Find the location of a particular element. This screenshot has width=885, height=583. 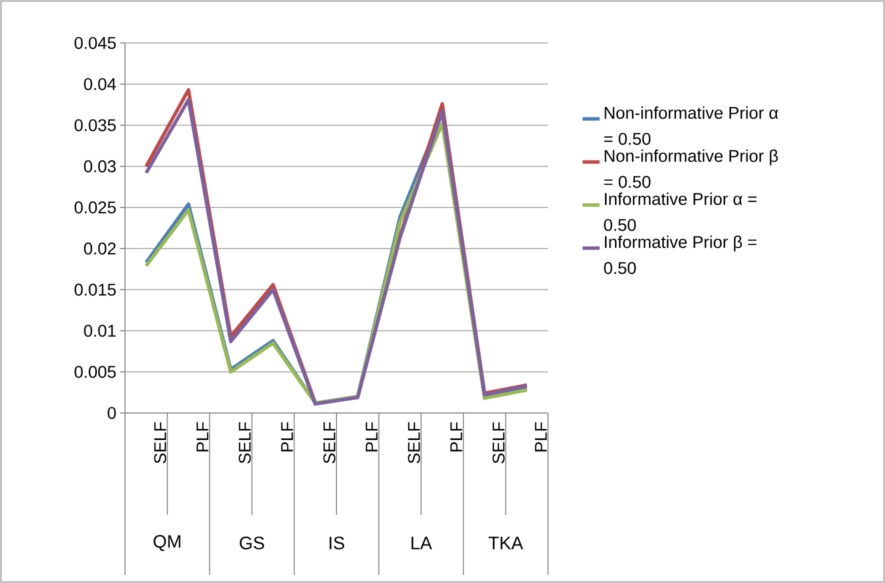

legend-label: Informative Prior α = 0.50 is located at coordinates (680, 212).